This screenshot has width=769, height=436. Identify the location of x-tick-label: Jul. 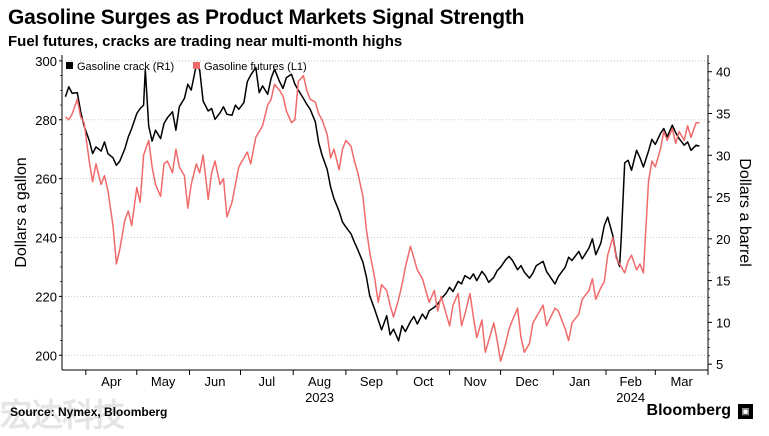
(267, 381).